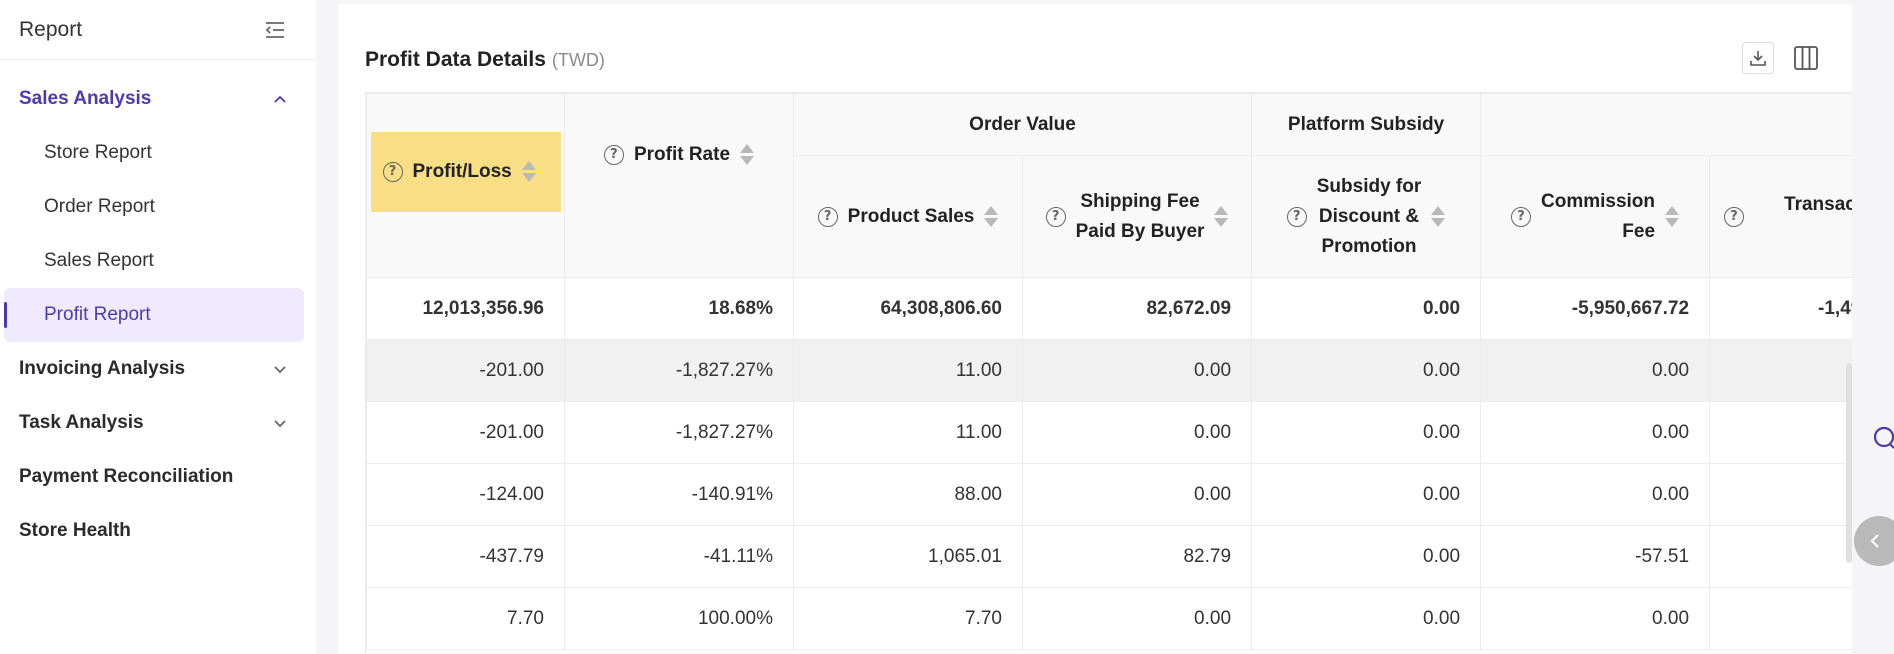 Image resolution: width=1894 pixels, height=654 pixels. I want to click on chevron-up-icon, so click(280, 99).